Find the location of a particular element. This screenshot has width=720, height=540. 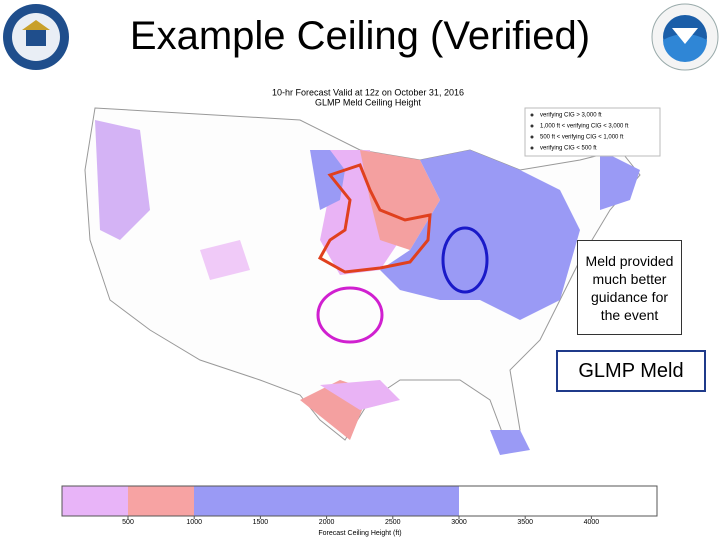

slide-title: Example Ceiling (Verified) is located at coordinates (360, 36).